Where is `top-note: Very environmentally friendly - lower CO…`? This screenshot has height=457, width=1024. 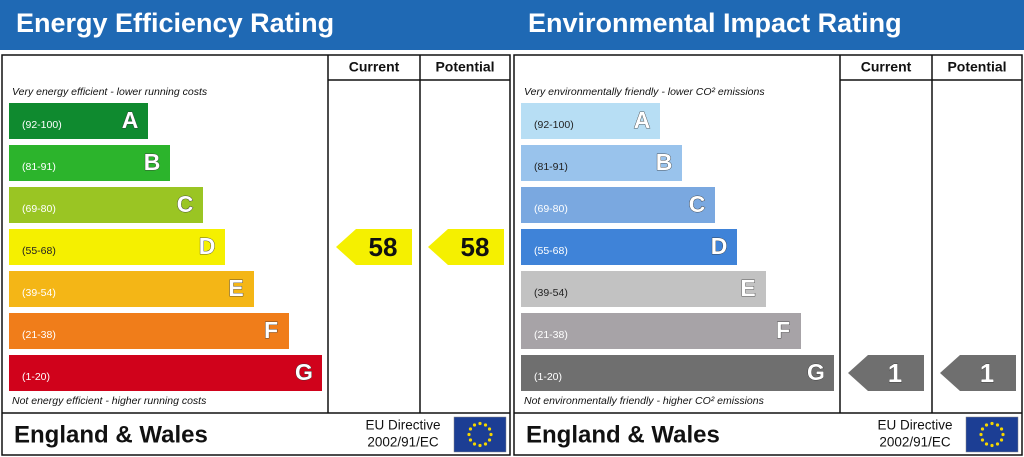
top-note: Very environmentally friendly - lower CO… is located at coordinates (644, 92).